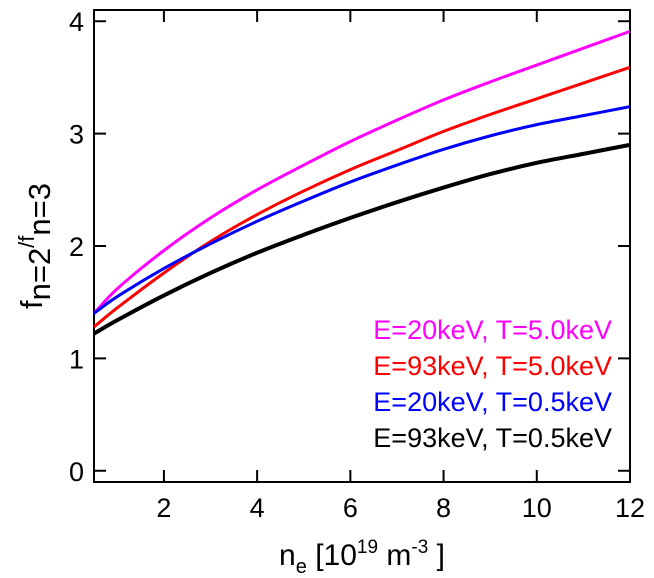 The height and width of the screenshot is (578, 654). I want to click on x-tick-label: 10, so click(537, 508).